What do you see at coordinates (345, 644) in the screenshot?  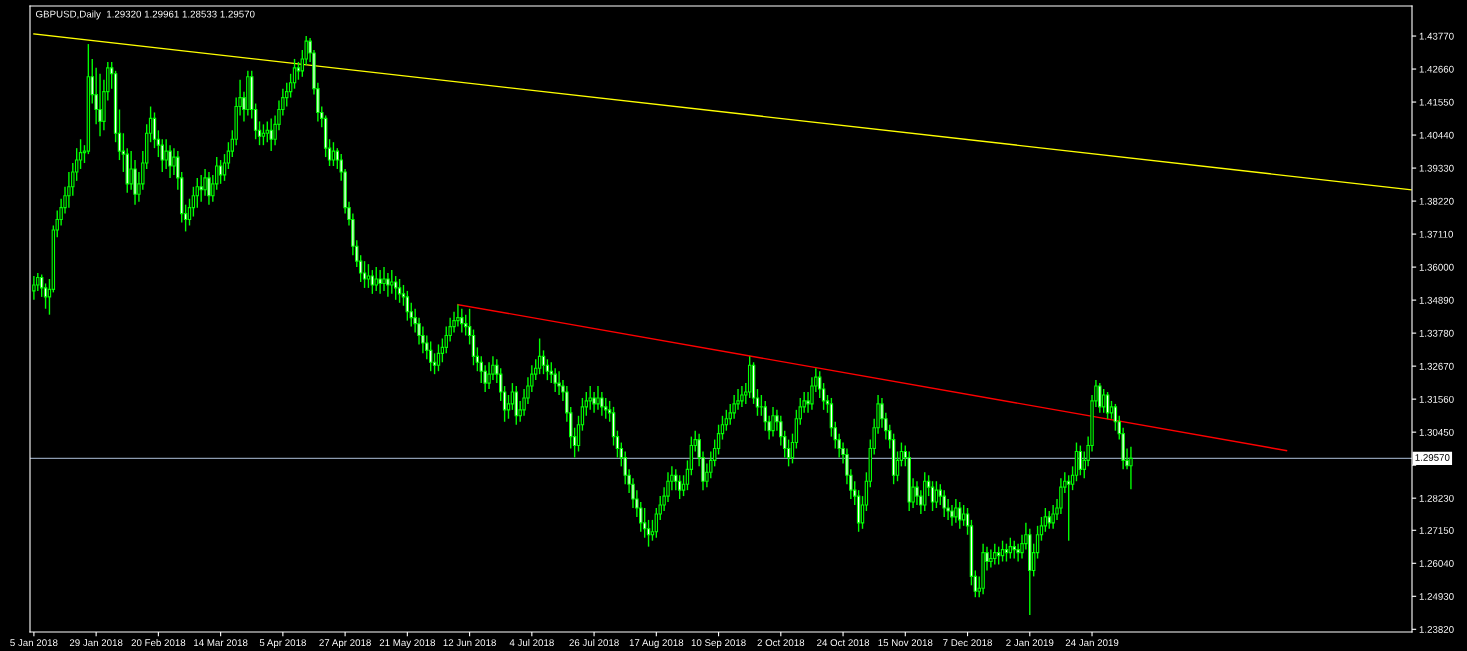 I see `x-tick-label: 27 Apr 2018` at bounding box center [345, 644].